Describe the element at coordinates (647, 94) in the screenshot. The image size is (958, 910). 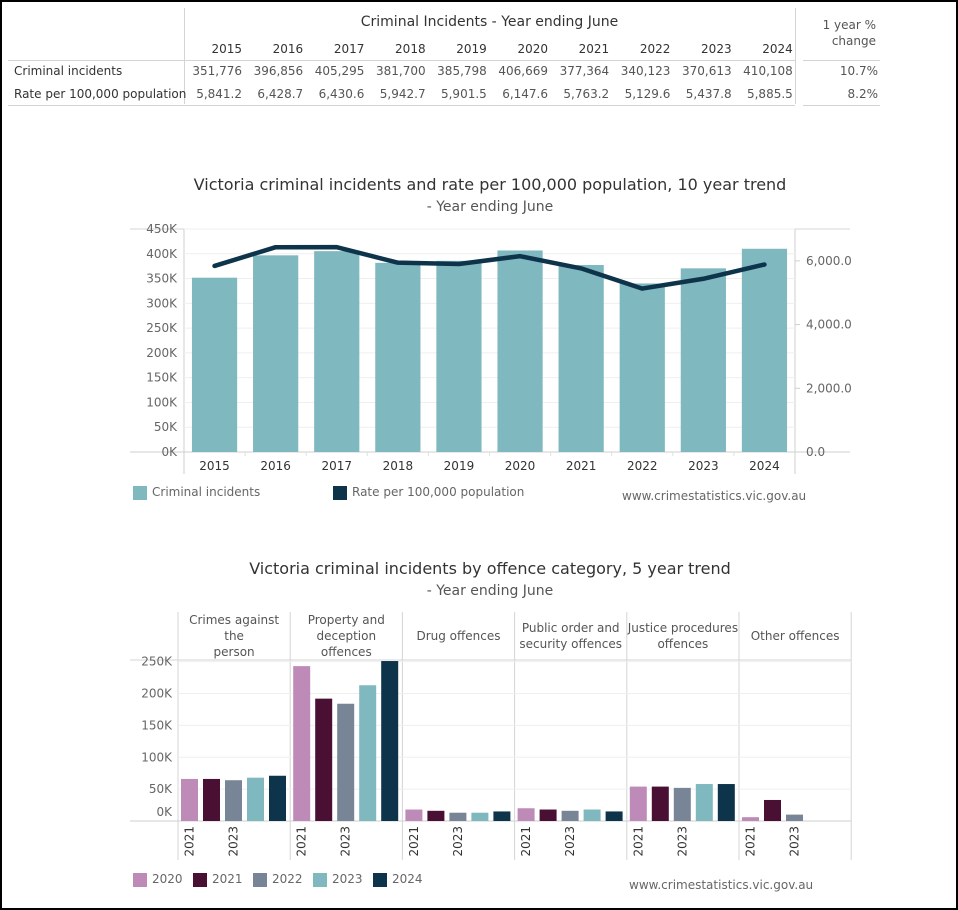
I see `table-cell: 5,129.6` at that location.